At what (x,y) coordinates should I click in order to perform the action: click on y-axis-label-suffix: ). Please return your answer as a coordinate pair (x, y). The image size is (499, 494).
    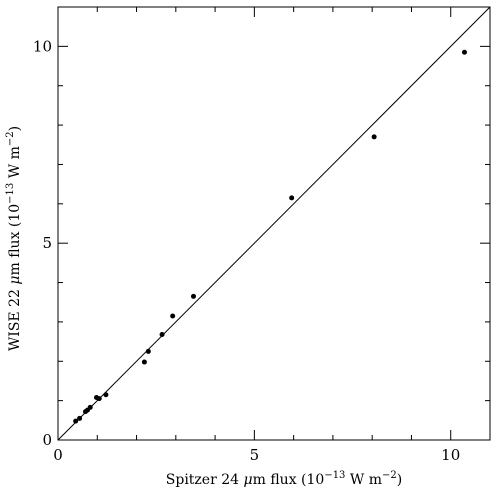
    Looking at the image, I should click on (15, 128).